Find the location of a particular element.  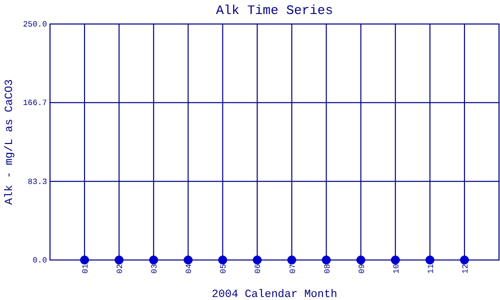

x-tick-label: 11 is located at coordinates (431, 269).